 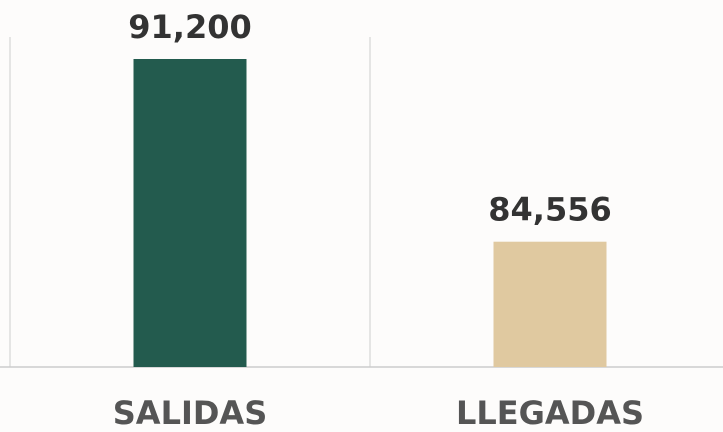 What do you see at coordinates (189, 27) in the screenshot?
I see `value-label: 91,200` at bounding box center [189, 27].